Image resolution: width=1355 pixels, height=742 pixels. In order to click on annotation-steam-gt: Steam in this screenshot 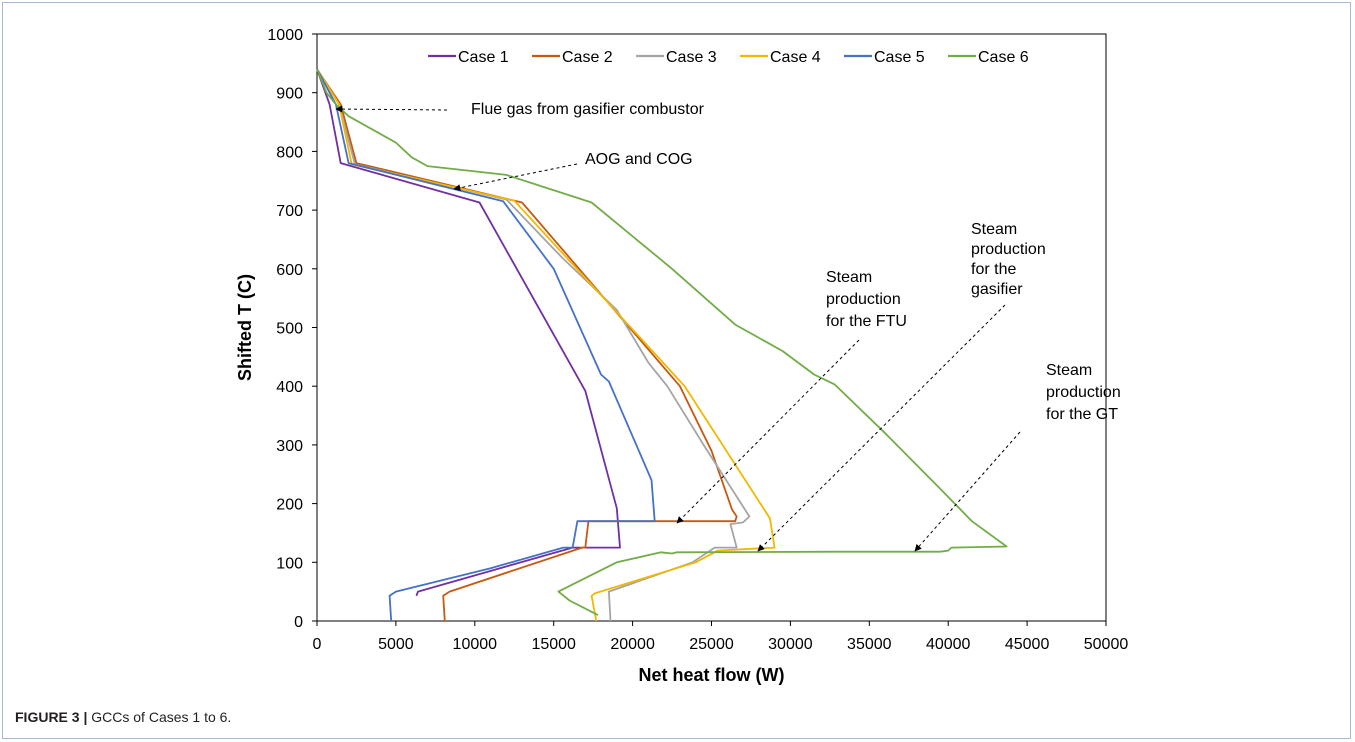, I will do `click(1069, 370)`.